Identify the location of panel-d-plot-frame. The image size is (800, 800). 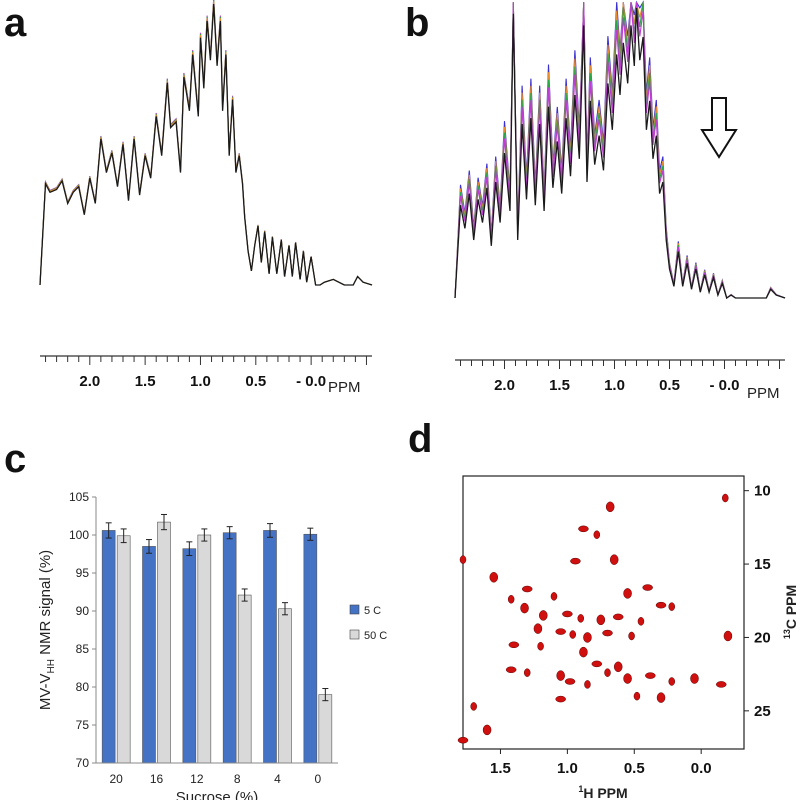
(603, 612).